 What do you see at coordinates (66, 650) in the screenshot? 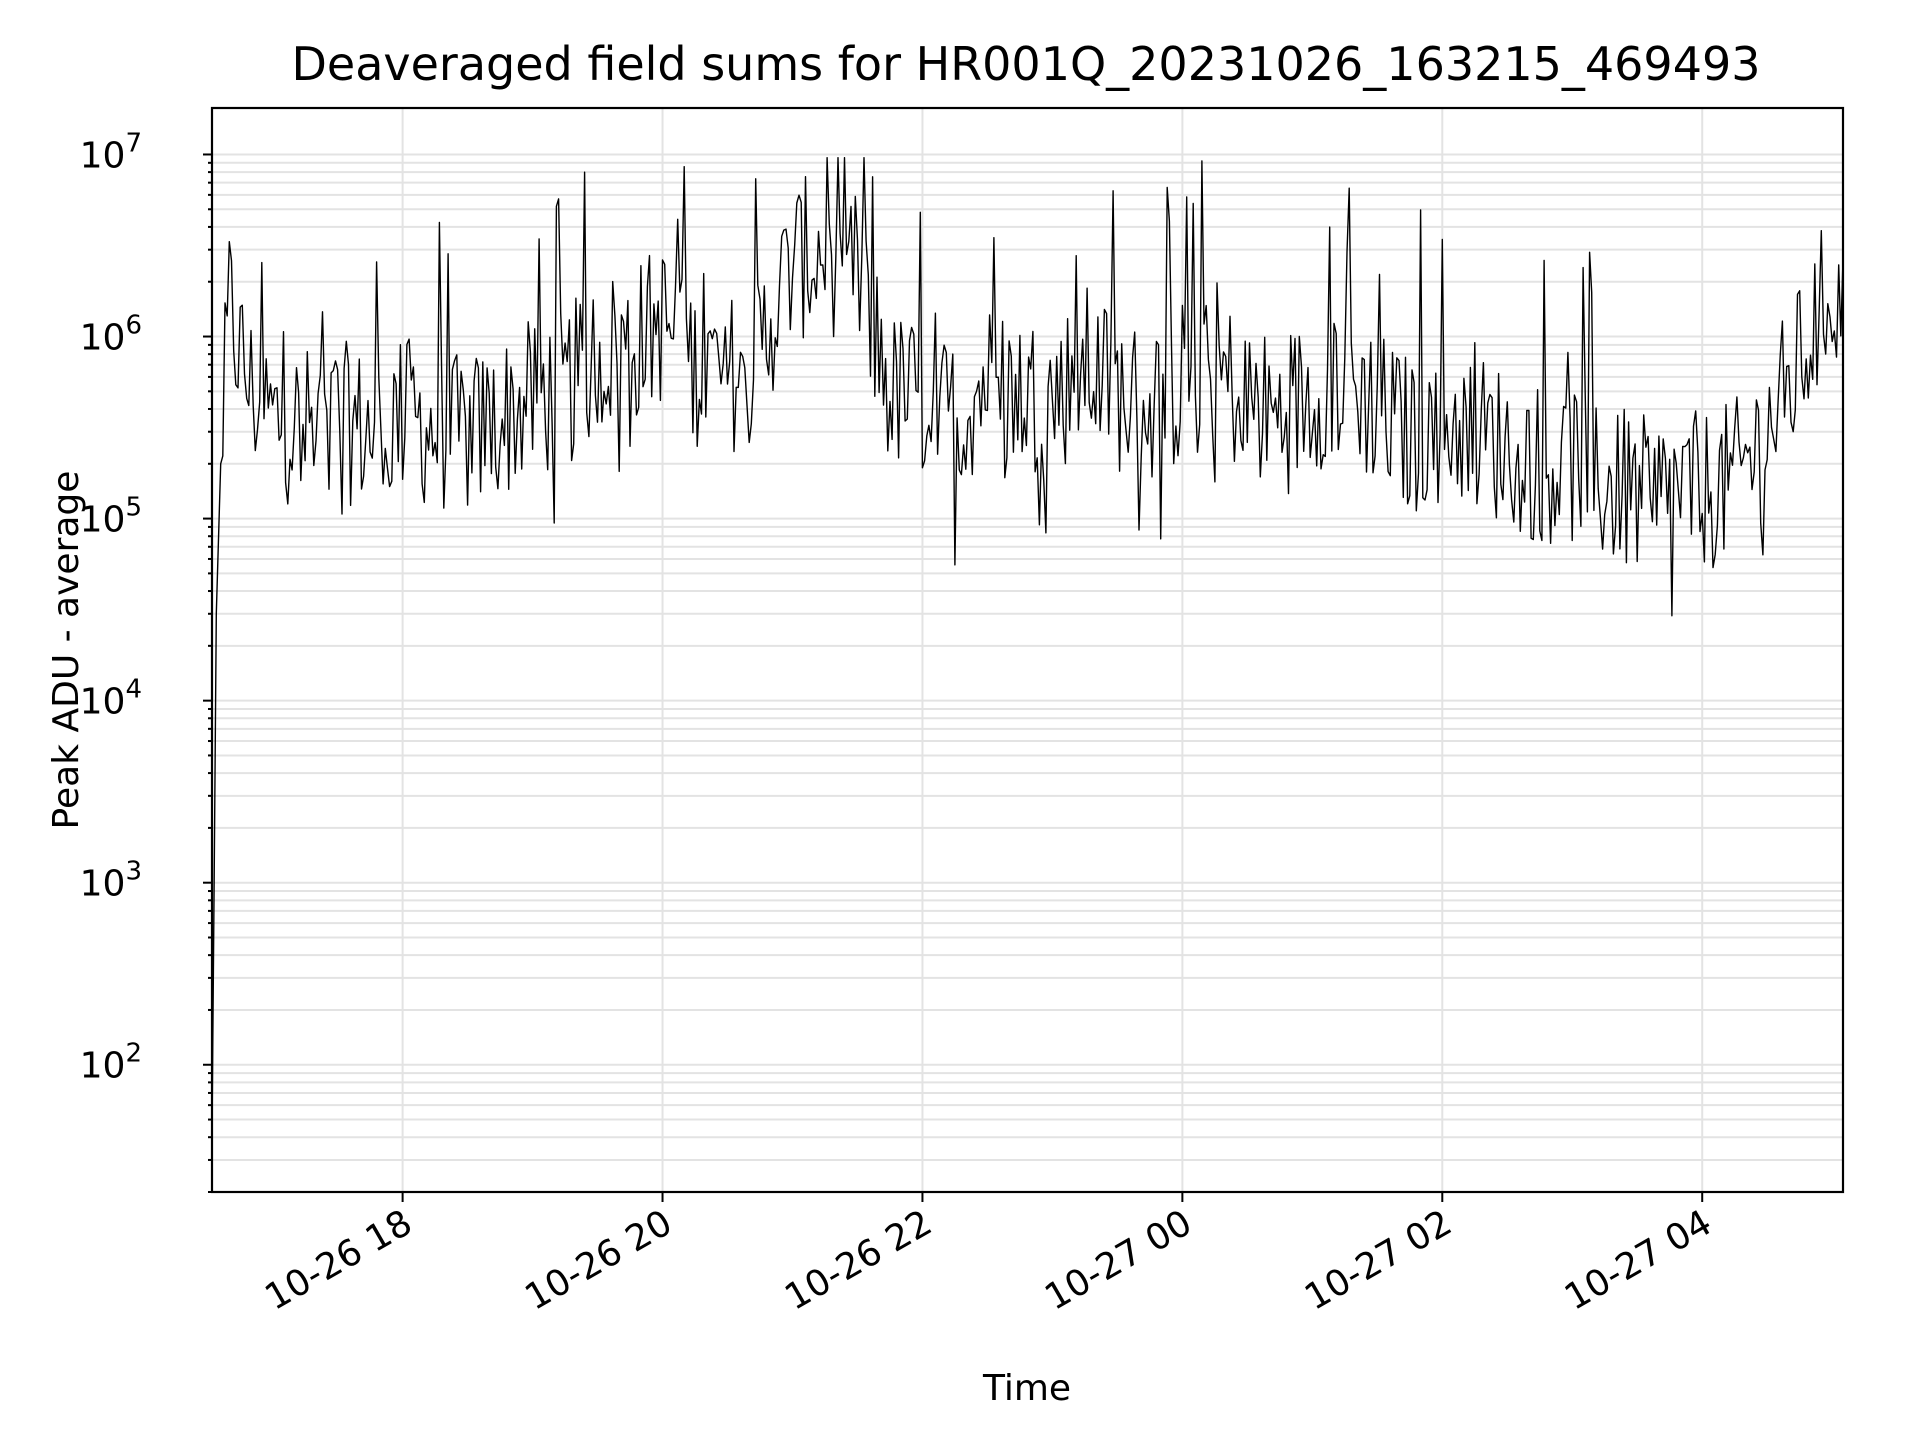
I see `y-axis-label: Peak ADU - average` at bounding box center [66, 650].